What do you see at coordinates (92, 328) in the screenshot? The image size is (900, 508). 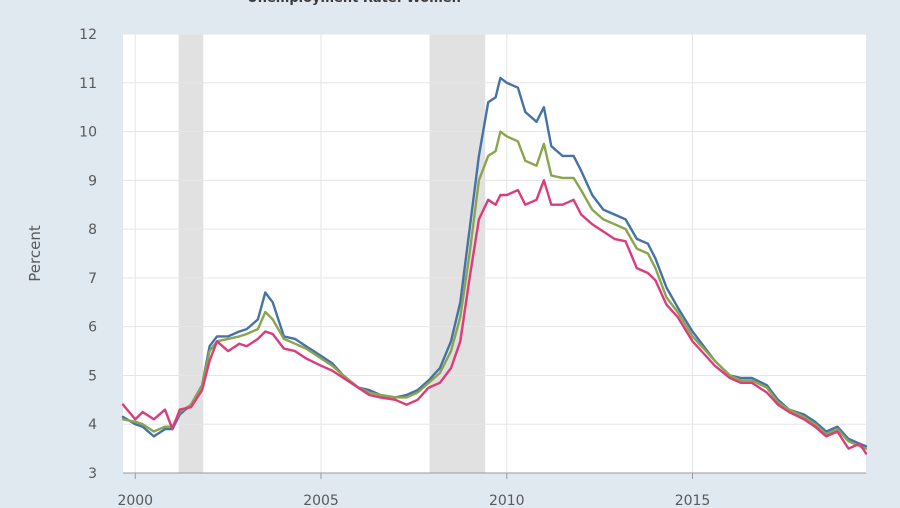 I see `y-tick-label-6: 6` at bounding box center [92, 328].